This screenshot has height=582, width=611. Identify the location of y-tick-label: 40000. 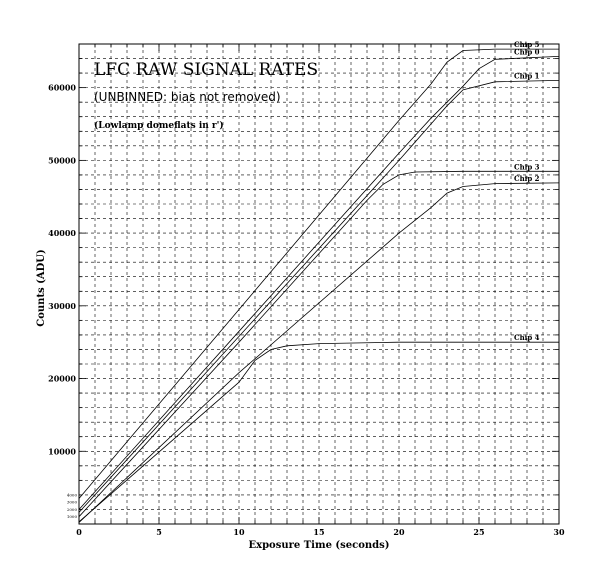
(62, 233).